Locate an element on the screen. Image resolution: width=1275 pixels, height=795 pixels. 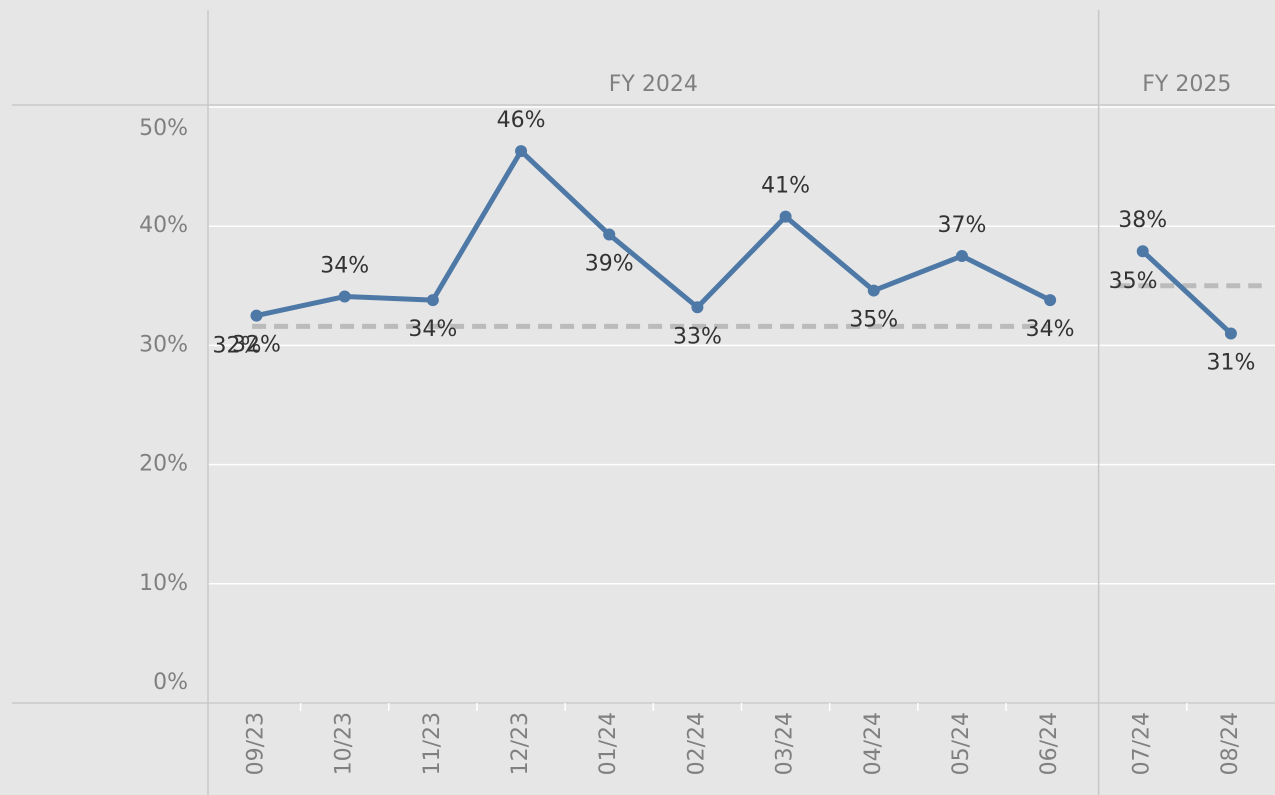
data-label: 41% is located at coordinates (785, 186).